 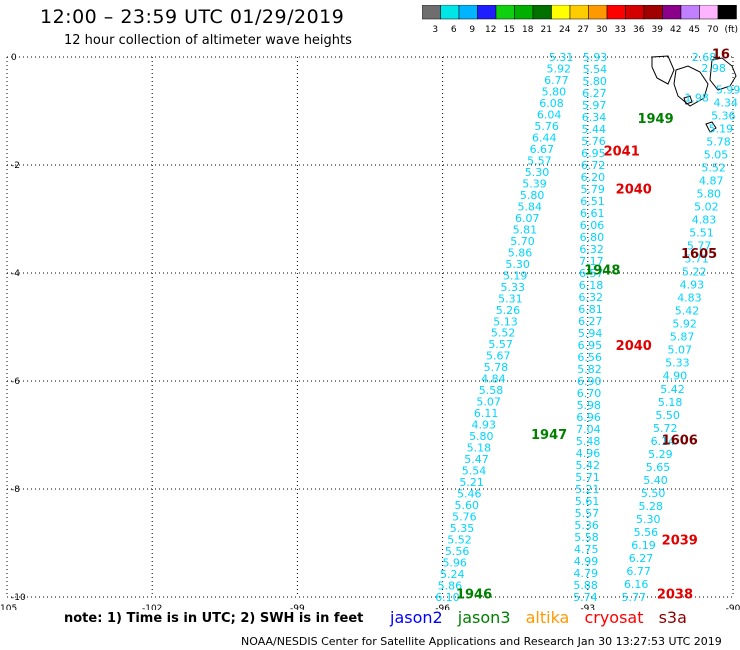 What do you see at coordinates (534, 183) in the screenshot?
I see `wave-height-value: 5.39` at bounding box center [534, 183].